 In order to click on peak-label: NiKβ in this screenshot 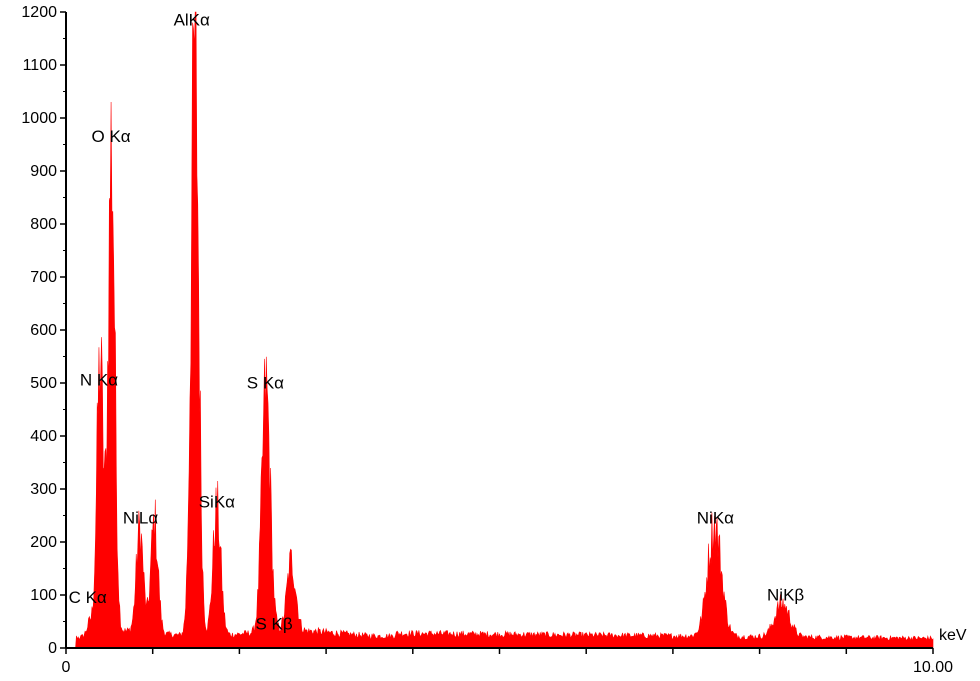, I will do `click(785, 594)`.